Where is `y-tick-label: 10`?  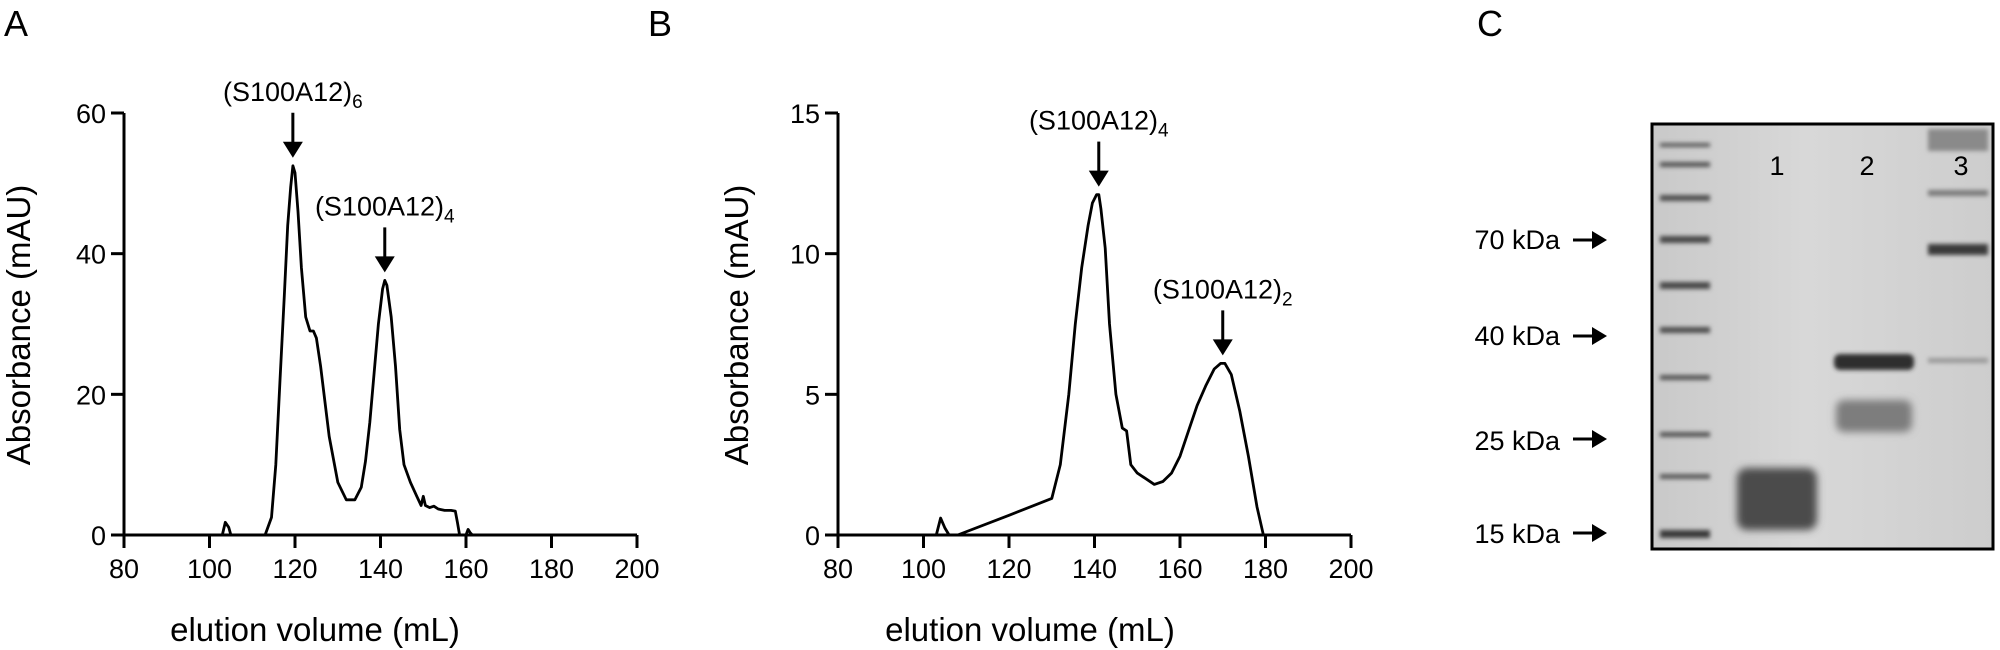
y-tick-label: 10 is located at coordinates (805, 255).